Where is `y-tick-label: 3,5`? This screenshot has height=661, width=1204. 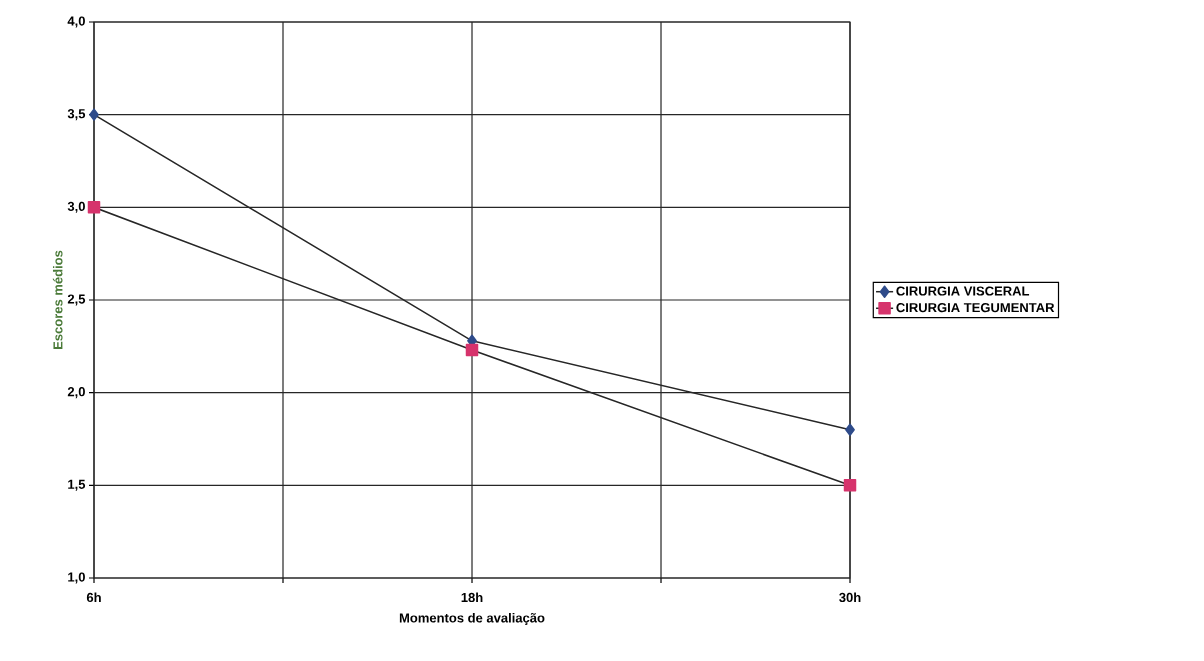
y-tick-label: 3,5 is located at coordinates (76, 115).